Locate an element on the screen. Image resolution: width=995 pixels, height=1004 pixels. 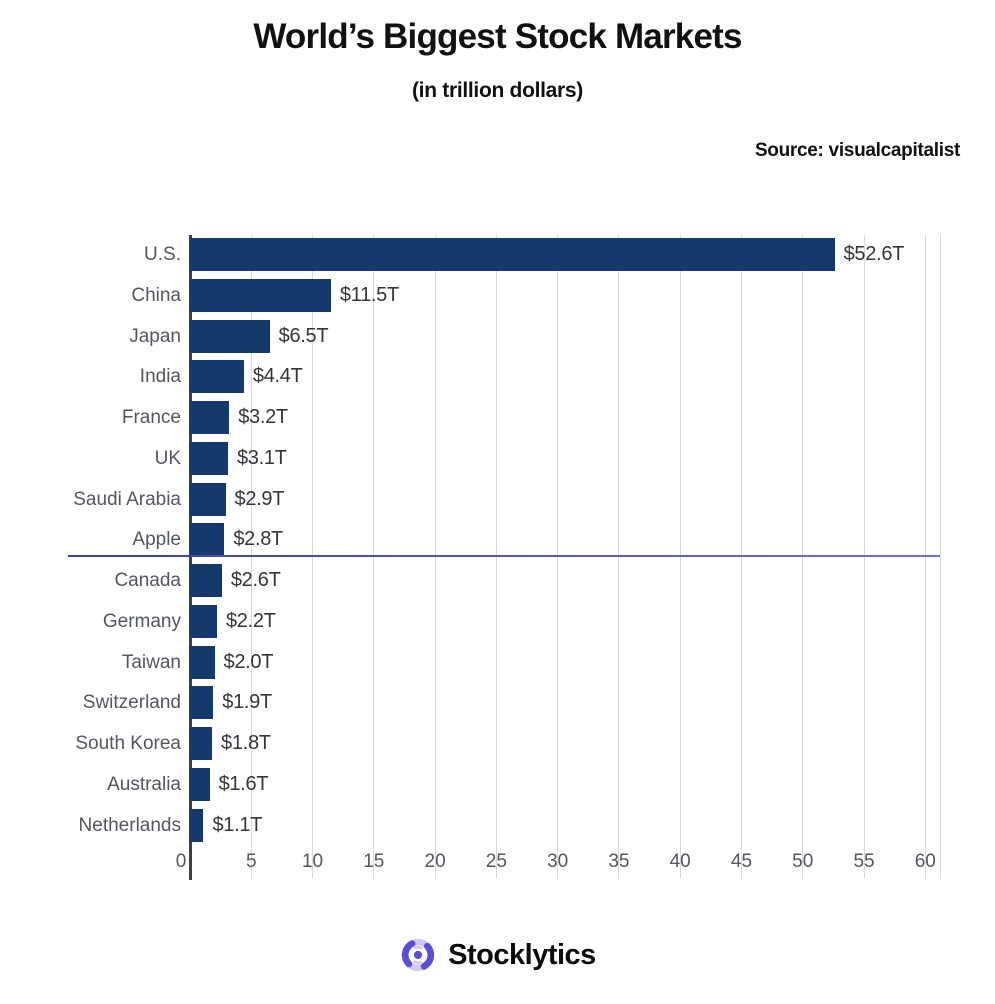
gridline-right-edge is located at coordinates (940, 556).